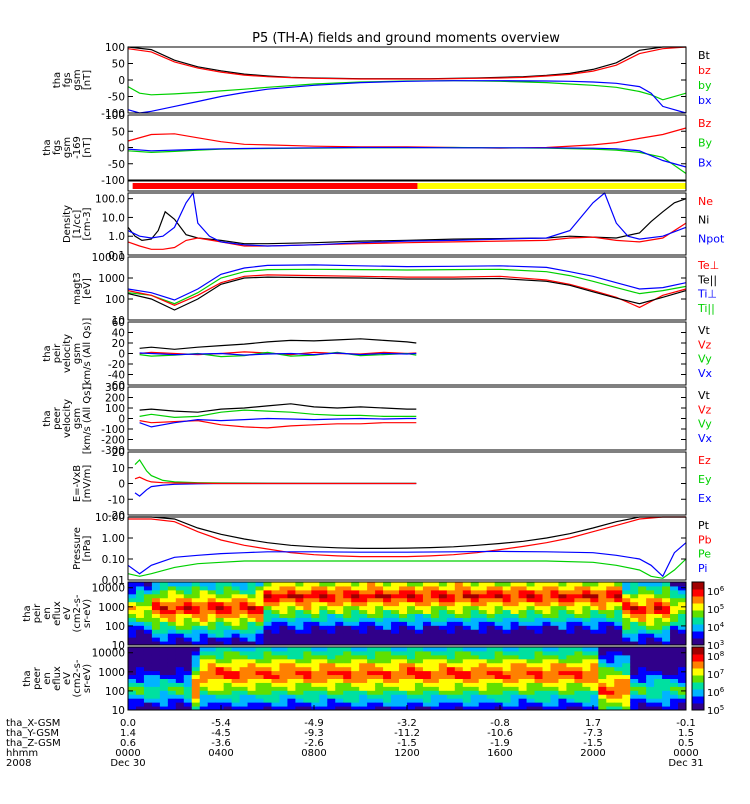 The width and height of the screenshot is (750, 804). What do you see at coordinates (275, 480) in the screenshot?
I see `series-efield-Ez` at bounding box center [275, 480].